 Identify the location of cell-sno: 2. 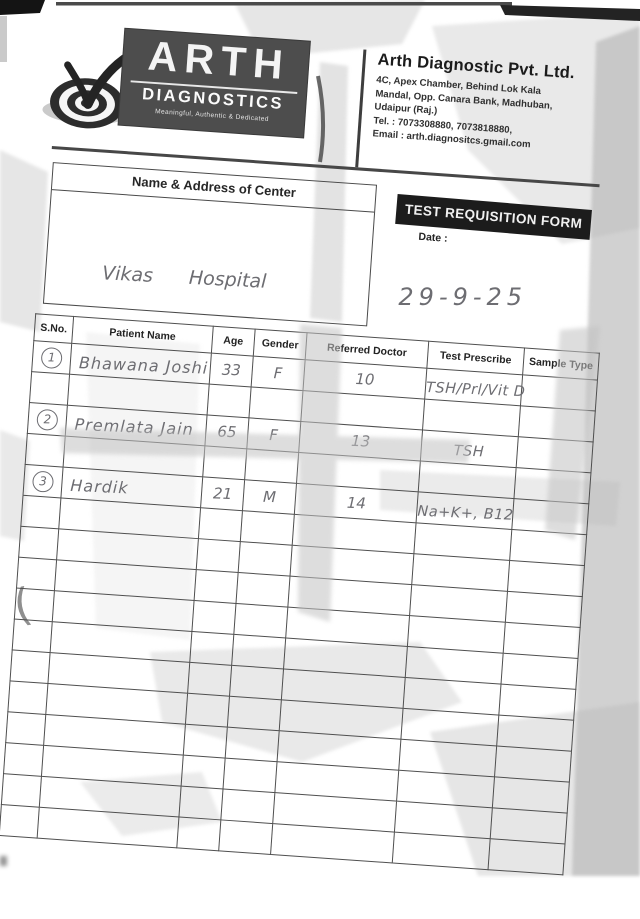
(47, 419).